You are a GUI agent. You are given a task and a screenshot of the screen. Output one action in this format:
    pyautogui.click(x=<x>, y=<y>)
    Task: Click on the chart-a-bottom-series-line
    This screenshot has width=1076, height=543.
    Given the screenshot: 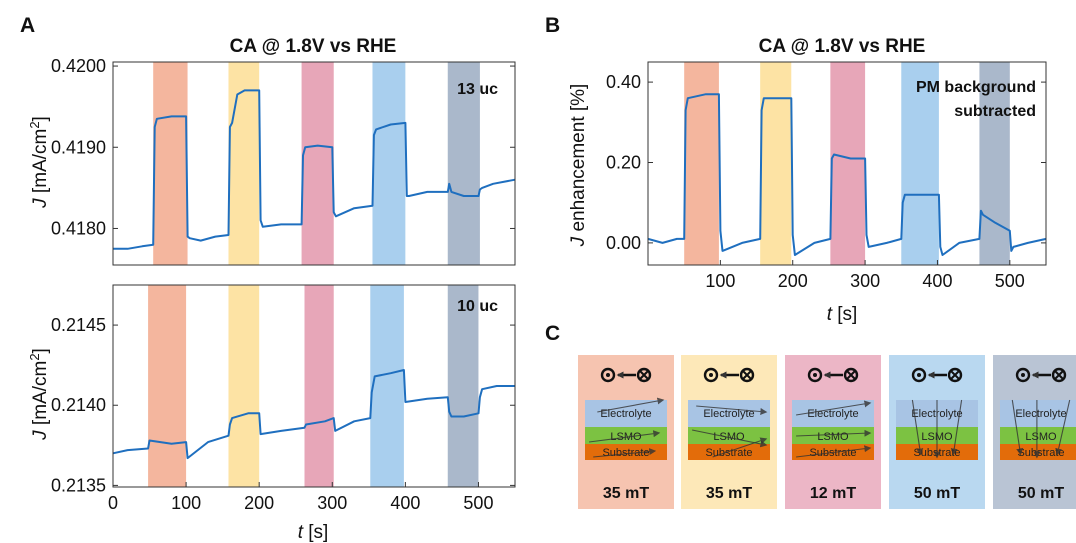 What is the action you would take?
    pyautogui.click(x=313, y=414)
    